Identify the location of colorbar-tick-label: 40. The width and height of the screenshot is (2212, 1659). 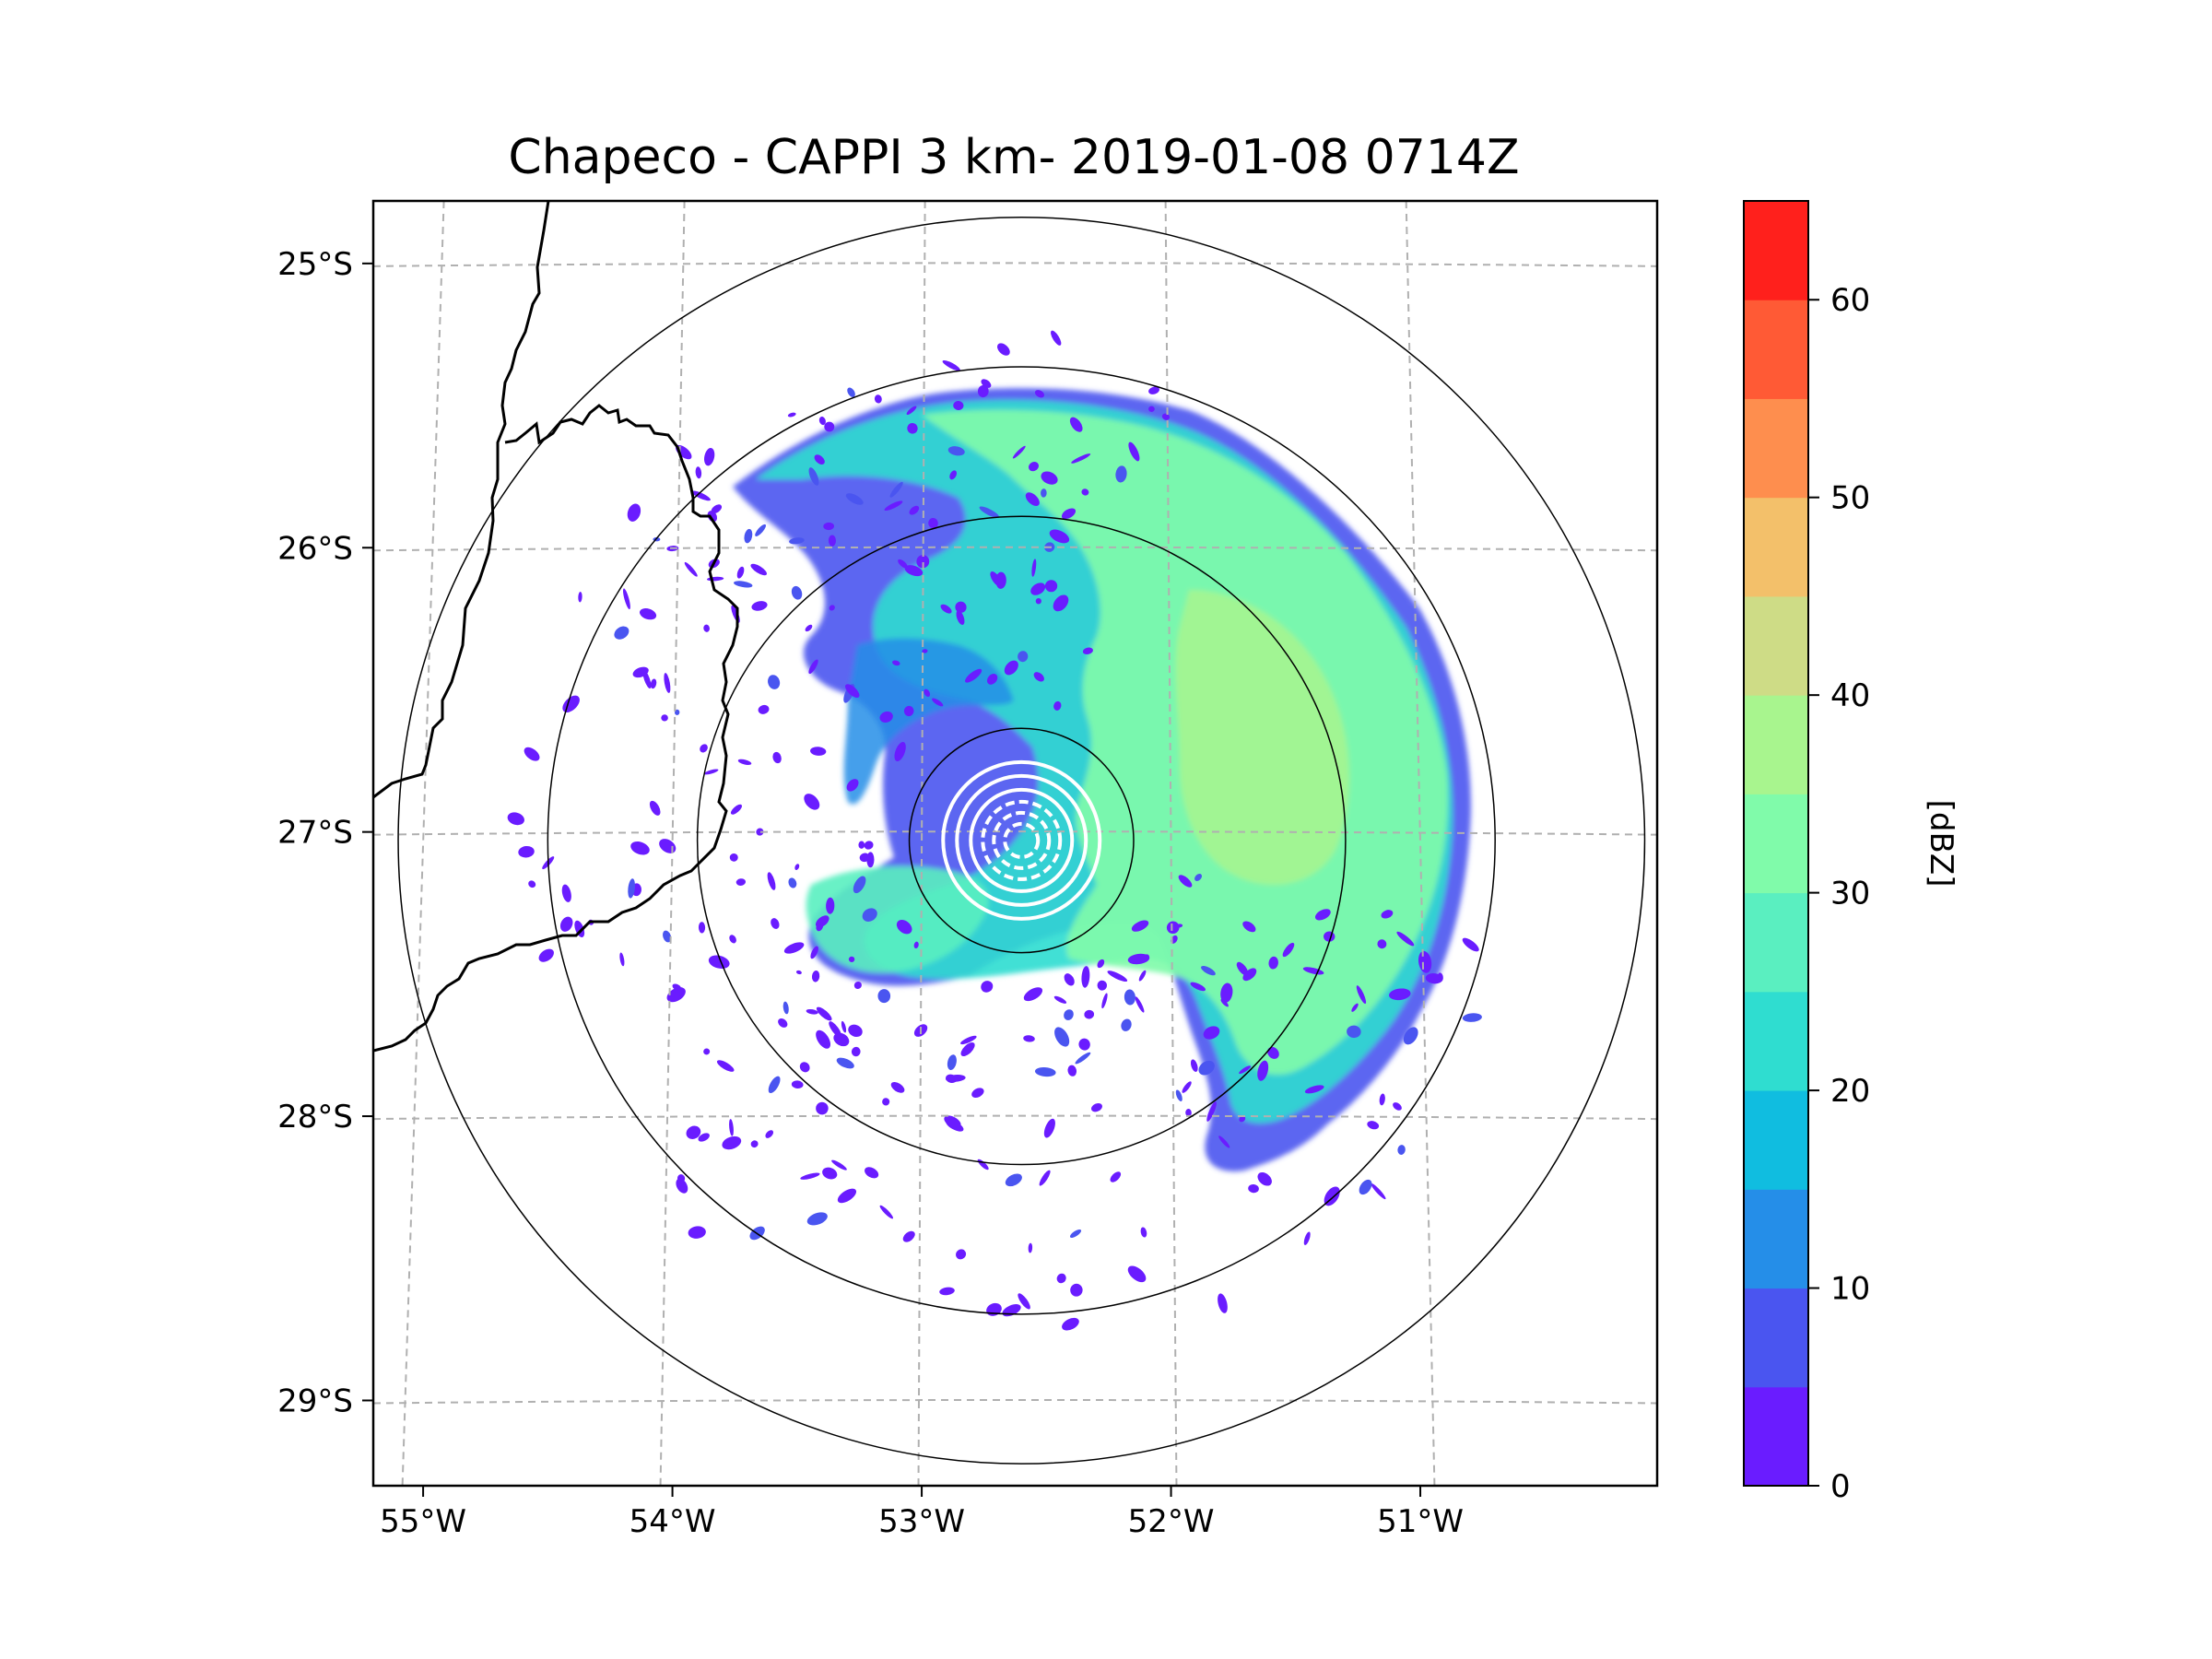
(1850, 695).